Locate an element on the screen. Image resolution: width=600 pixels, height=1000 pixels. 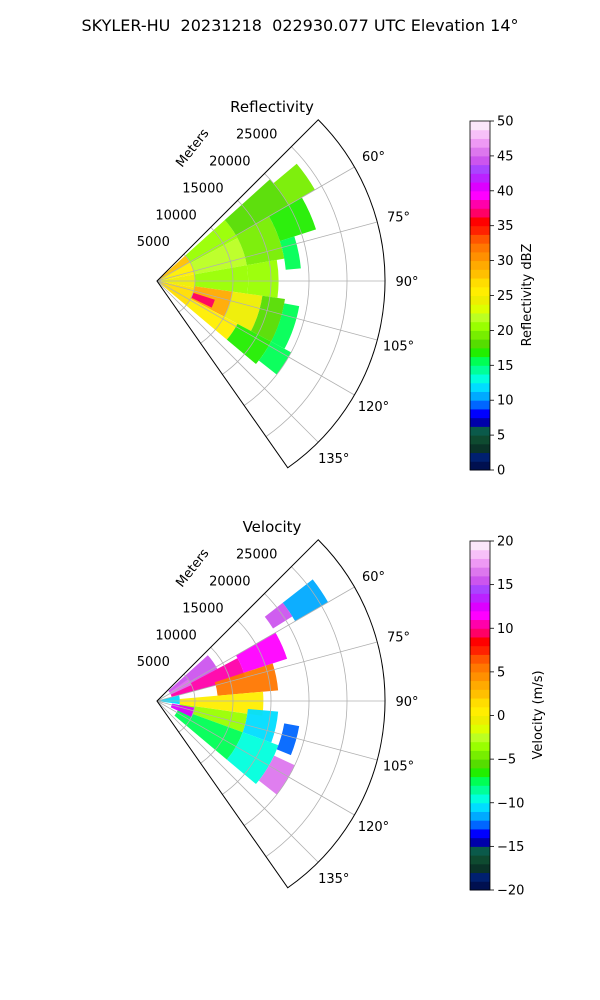
velocity-title: Velocity is located at coordinates (272, 527).